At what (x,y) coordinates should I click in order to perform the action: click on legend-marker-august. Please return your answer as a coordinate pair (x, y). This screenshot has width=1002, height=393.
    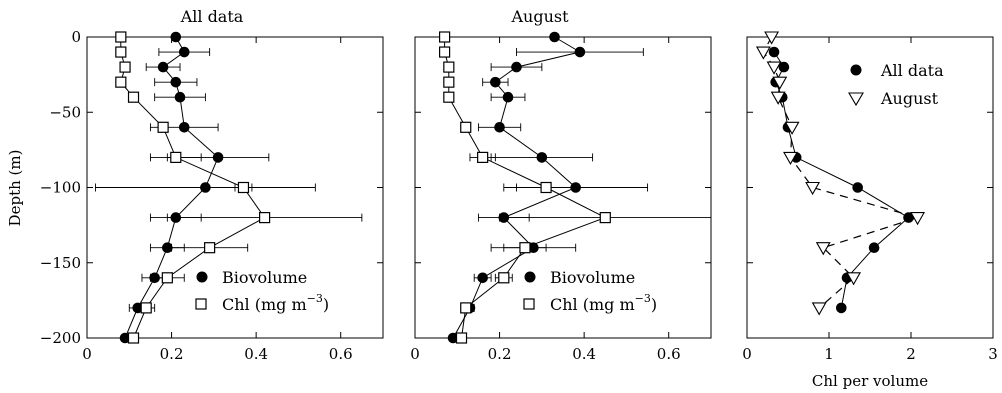
    Looking at the image, I should click on (856, 99).